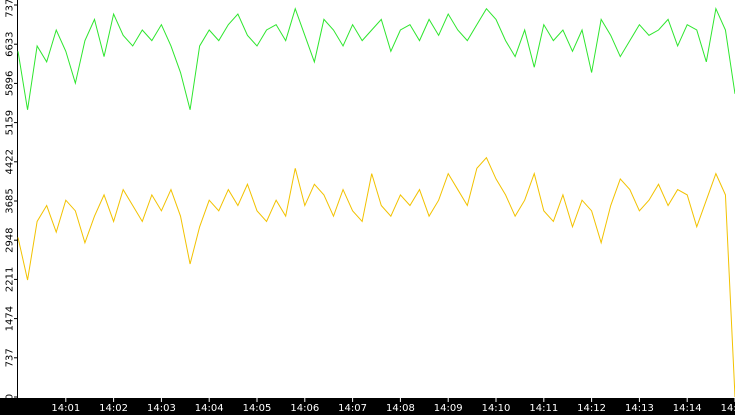 This screenshot has width=735, height=415. I want to click on y-tick-label: 4422, so click(10, 161).